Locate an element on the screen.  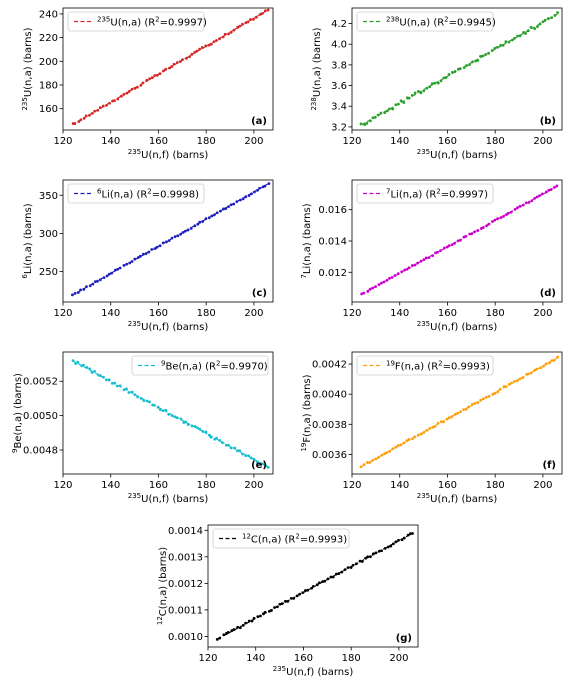
y-tick-label: 0.0012 is located at coordinates (185, 584).